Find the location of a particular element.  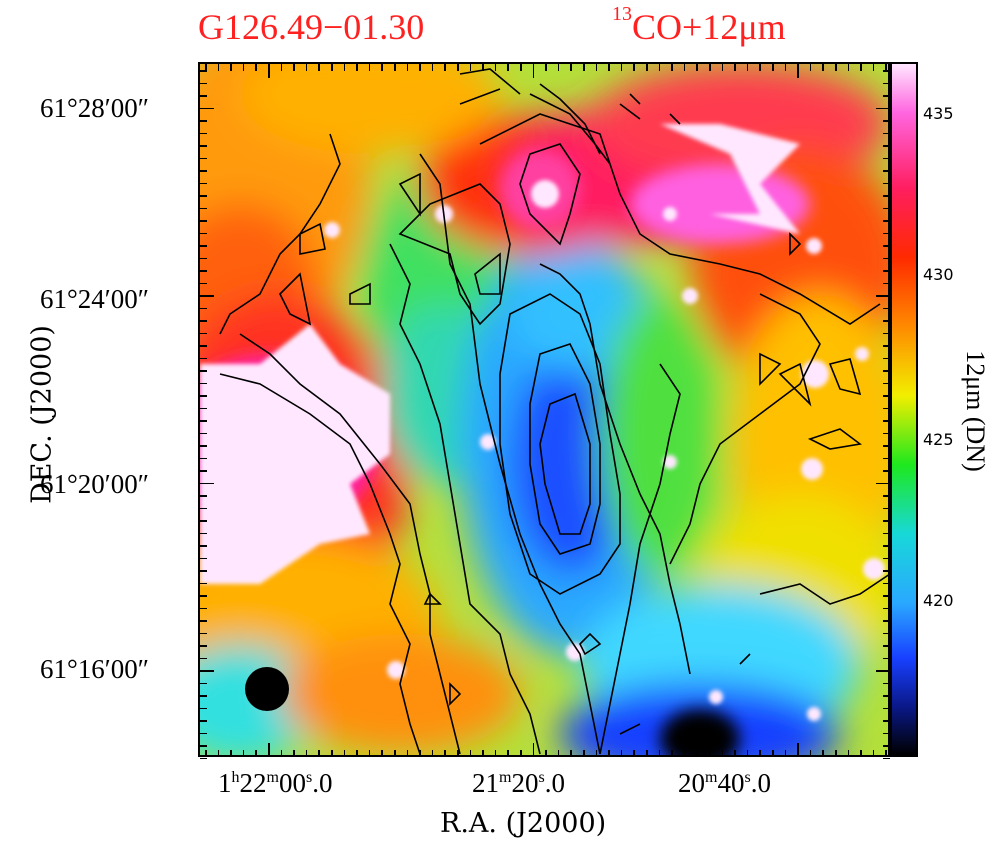

x-tick-label-20m: 20m40s.0 is located at coordinates (724, 783).